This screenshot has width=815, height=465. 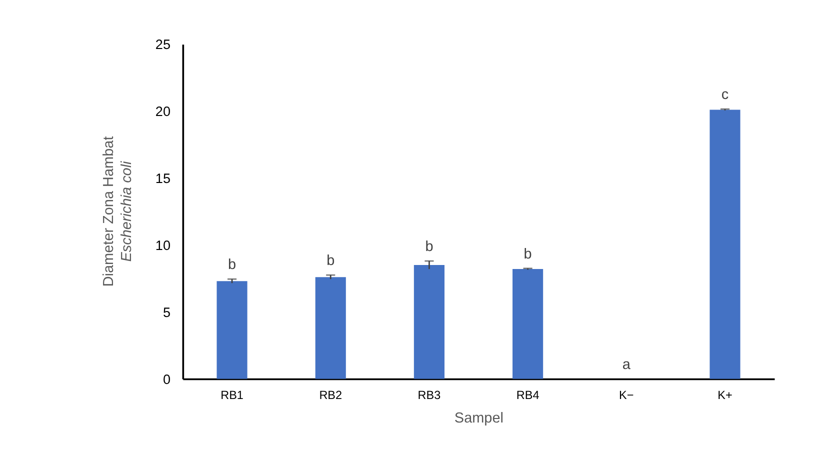 What do you see at coordinates (725, 395) in the screenshot?
I see `x-tick-label: K+` at bounding box center [725, 395].